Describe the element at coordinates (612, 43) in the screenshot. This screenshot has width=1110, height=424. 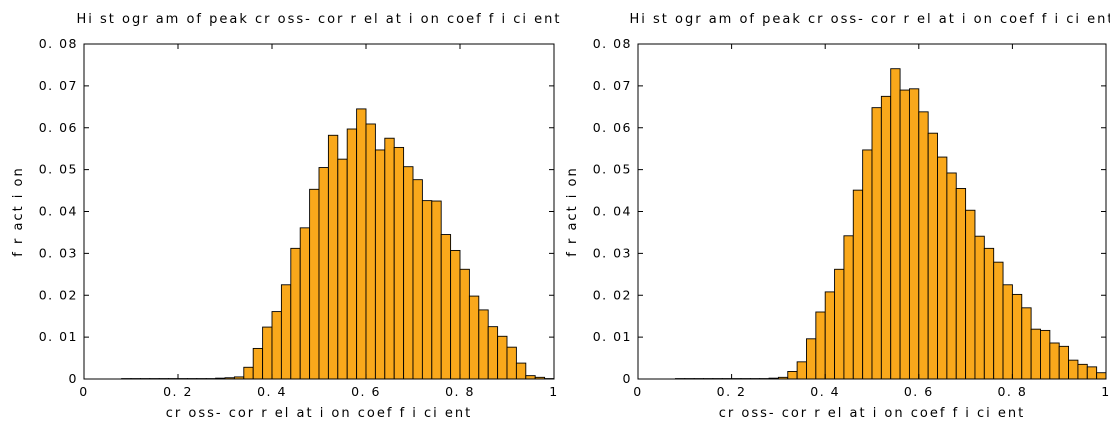
I see `y-tick-label: 0. 08` at that location.